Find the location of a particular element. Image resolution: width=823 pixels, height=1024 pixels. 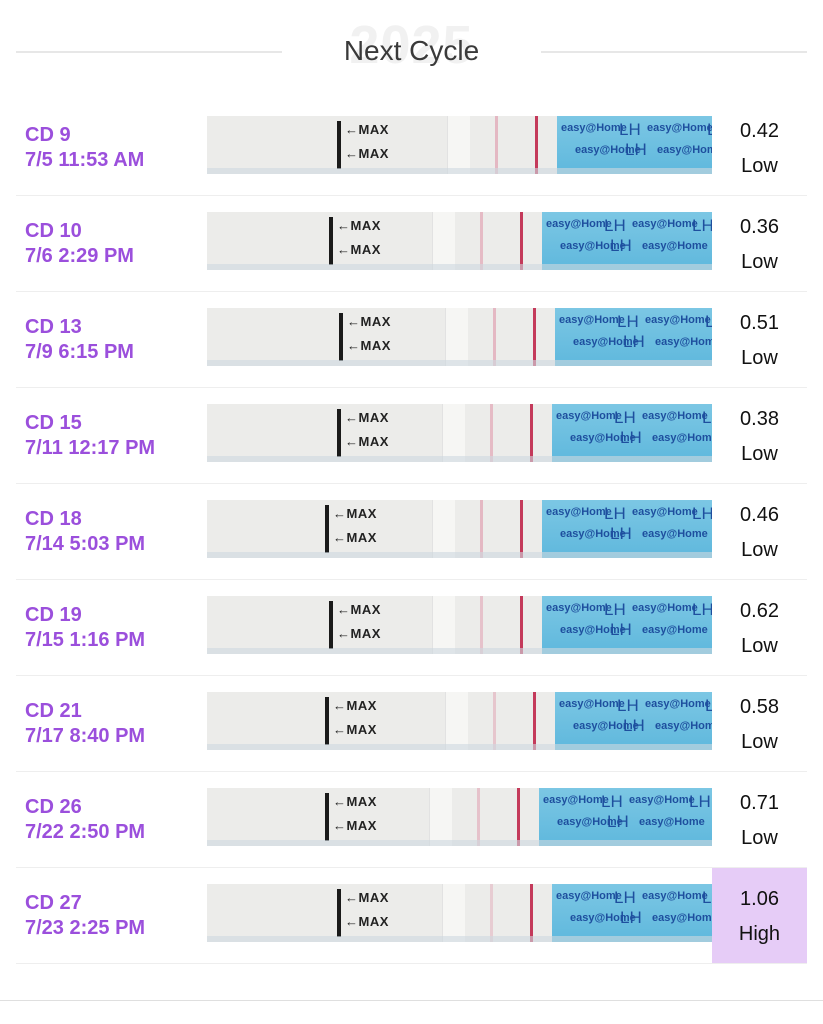

reading-cell: 0.42 Low is located at coordinates (759, 148).